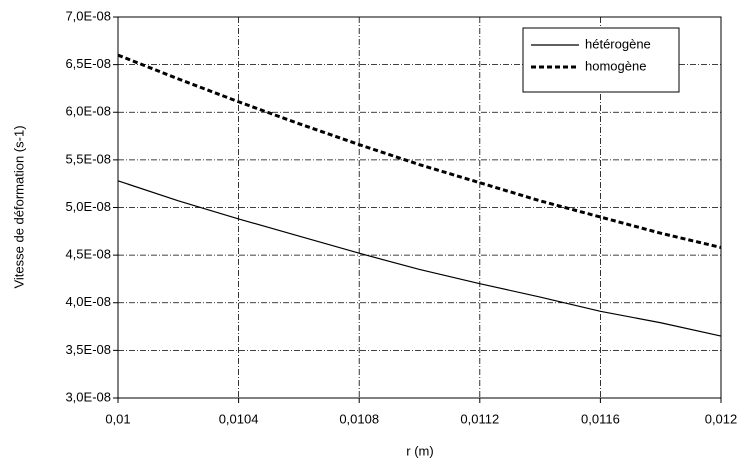 This screenshot has height=466, width=745. I want to click on x-axis-label: r (m), so click(419, 450).